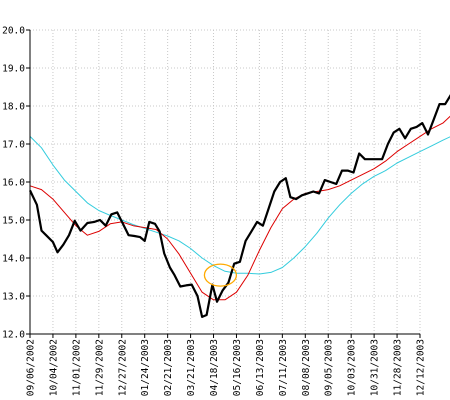  Describe the element at coordinates (145, 367) in the screenshot. I see `x-tick-label: 01/24/2003` at that location.